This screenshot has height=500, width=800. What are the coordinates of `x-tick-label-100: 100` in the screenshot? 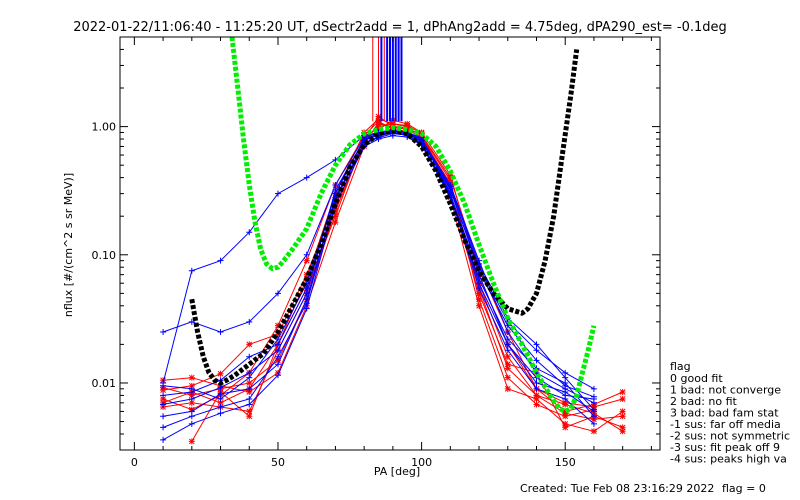 It's located at (421, 462).